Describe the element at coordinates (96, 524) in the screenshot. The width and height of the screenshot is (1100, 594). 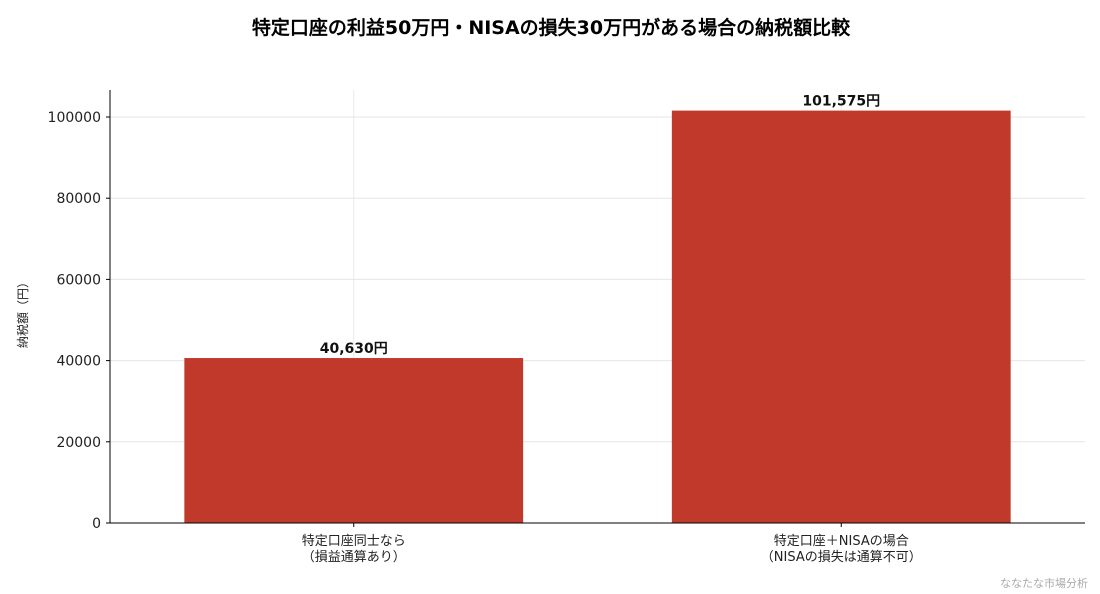
I see `y-tick-label: 0` at that location.